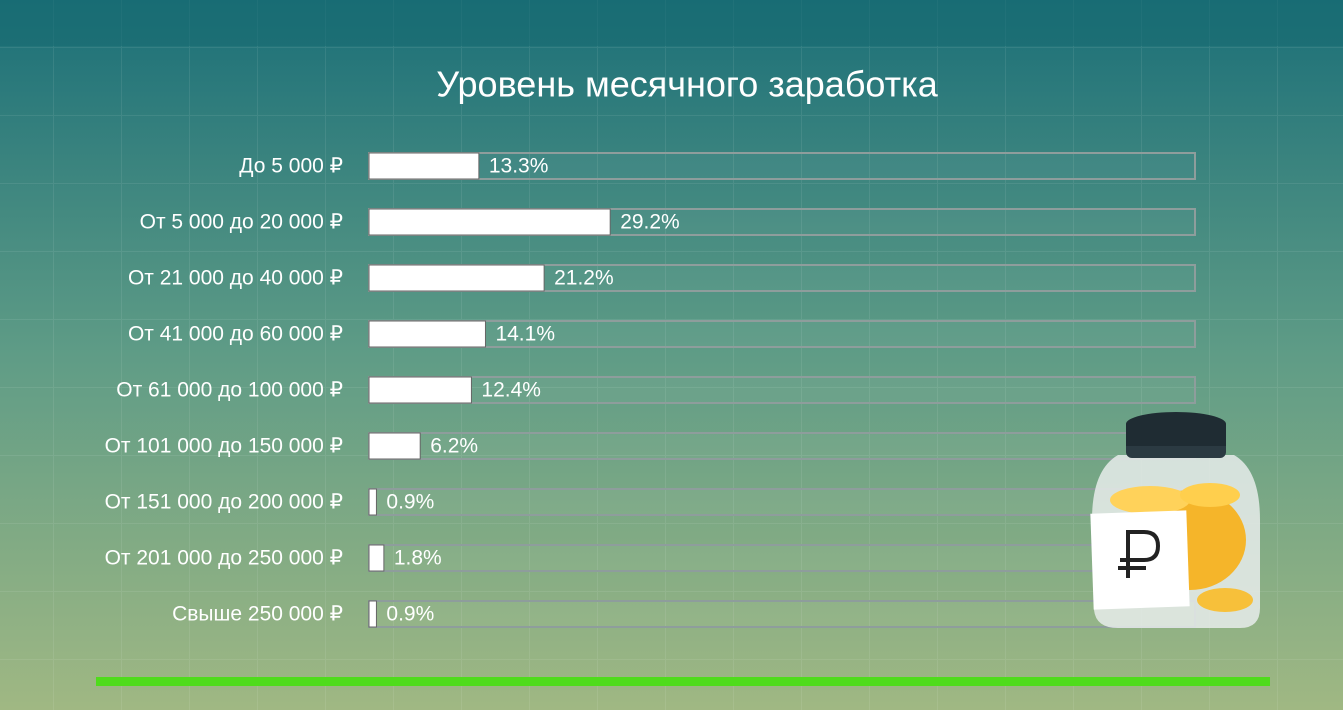  Describe the element at coordinates (671, 23) in the screenshot. I see `top-band` at that location.